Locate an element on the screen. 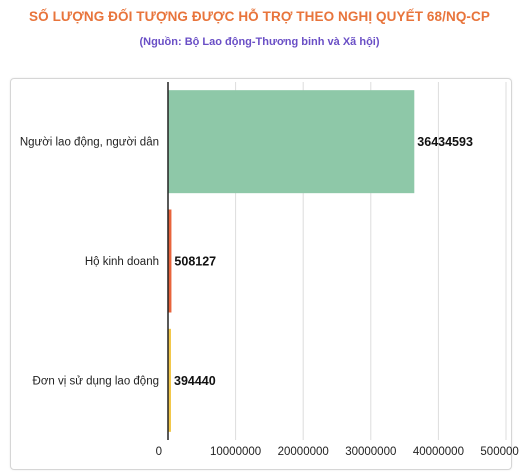  x-tick-label: 40000000 is located at coordinates (438, 452).